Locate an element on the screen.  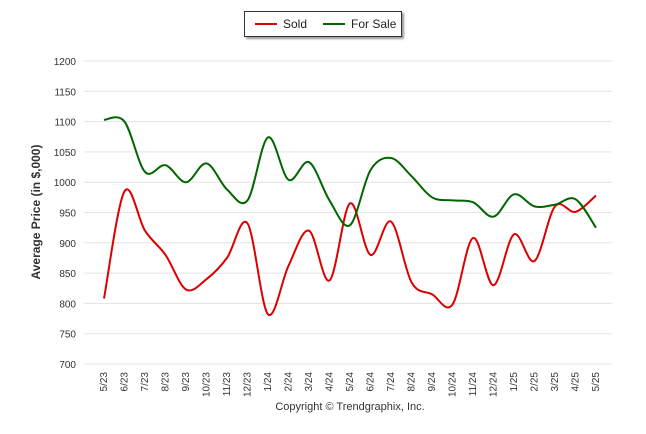
y-tick-label: 1150 is located at coordinates (65, 92).